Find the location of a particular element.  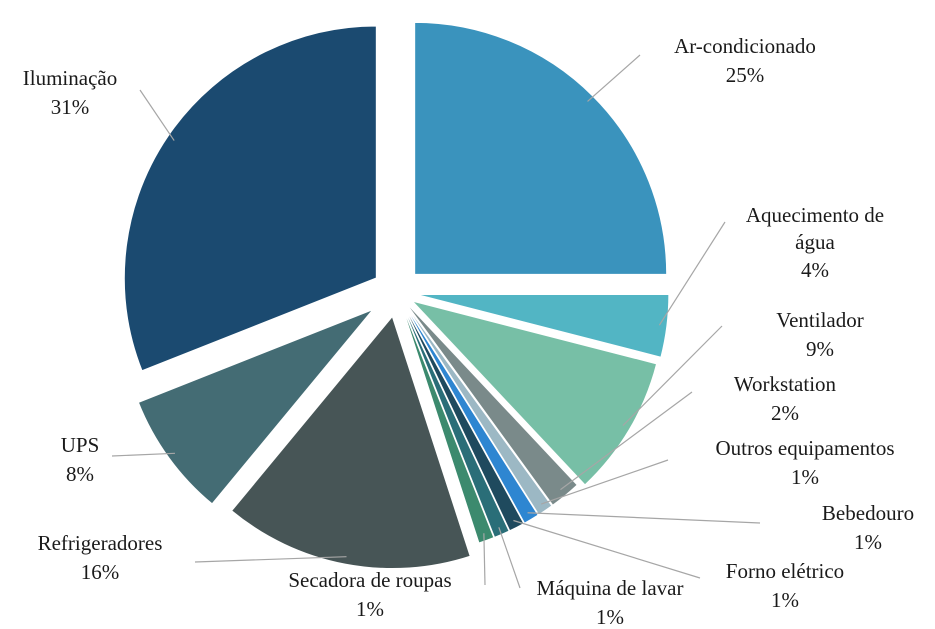

category-label: Workstation is located at coordinates (785, 384).